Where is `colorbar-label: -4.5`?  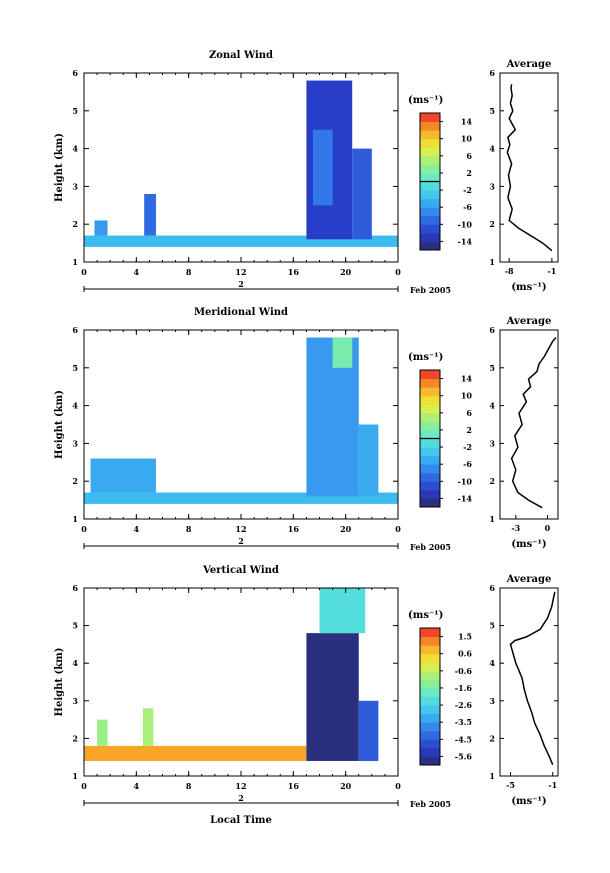 colorbar-label: -4.5 is located at coordinates (463, 739).